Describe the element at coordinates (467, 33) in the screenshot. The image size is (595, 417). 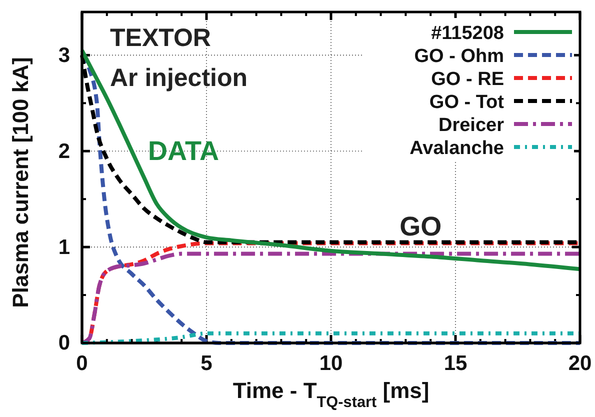
I see `legend-label: #115208` at that location.